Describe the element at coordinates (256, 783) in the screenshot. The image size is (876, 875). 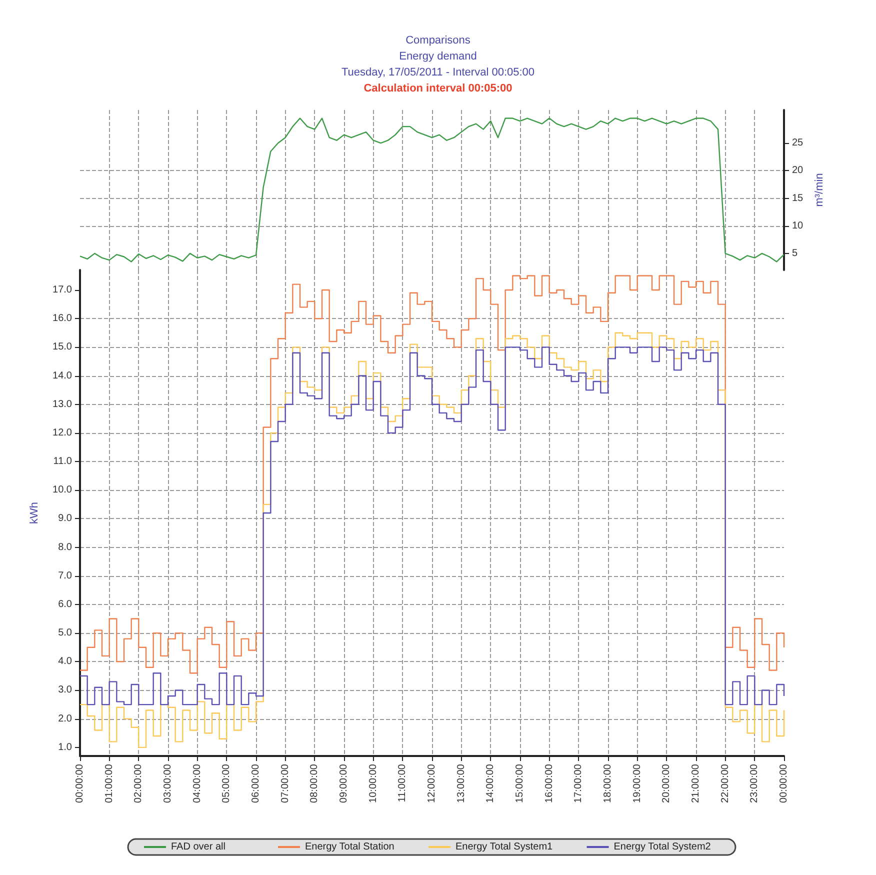
I see `x-tick-label: 06:00:00` at that location.